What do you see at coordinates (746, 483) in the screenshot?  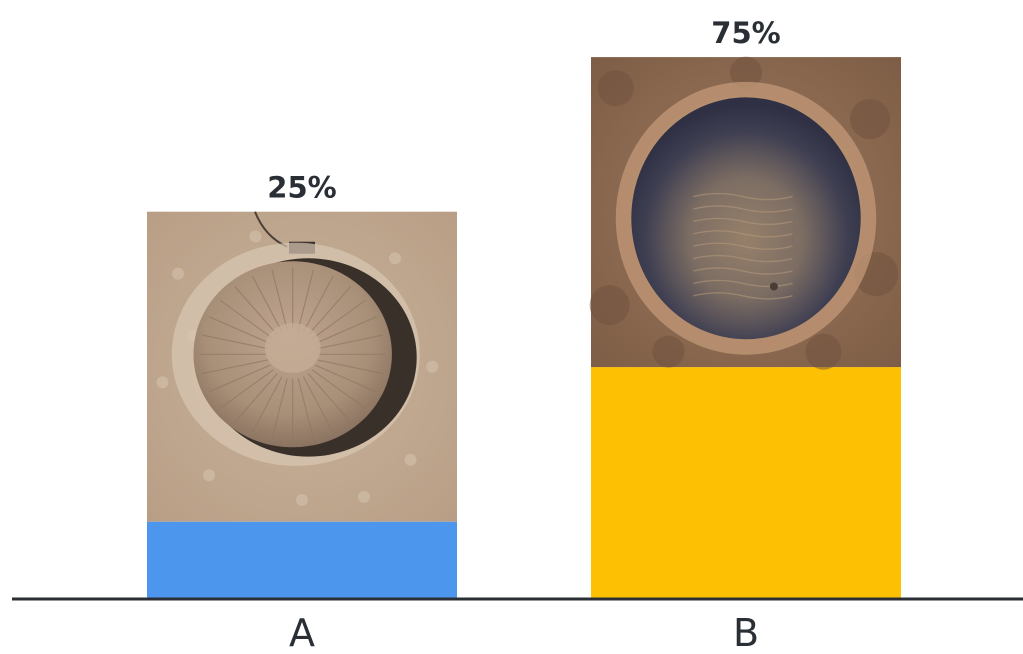 I see `bar-b` at bounding box center [746, 483].